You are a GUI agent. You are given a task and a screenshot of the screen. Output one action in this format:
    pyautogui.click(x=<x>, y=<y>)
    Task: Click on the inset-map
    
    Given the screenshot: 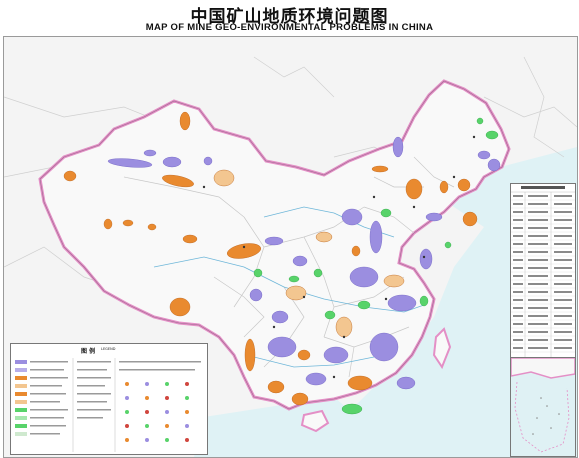 What is the action you would take?
    pyautogui.click(x=543, y=405)
    